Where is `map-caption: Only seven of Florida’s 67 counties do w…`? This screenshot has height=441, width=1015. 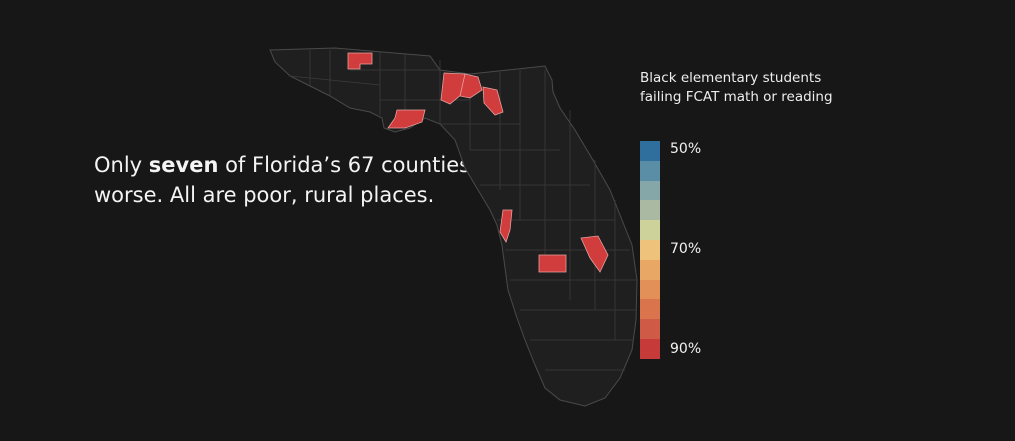
map-caption: Only seven of Florida’s 67 counties do w… is located at coordinates (304, 180).